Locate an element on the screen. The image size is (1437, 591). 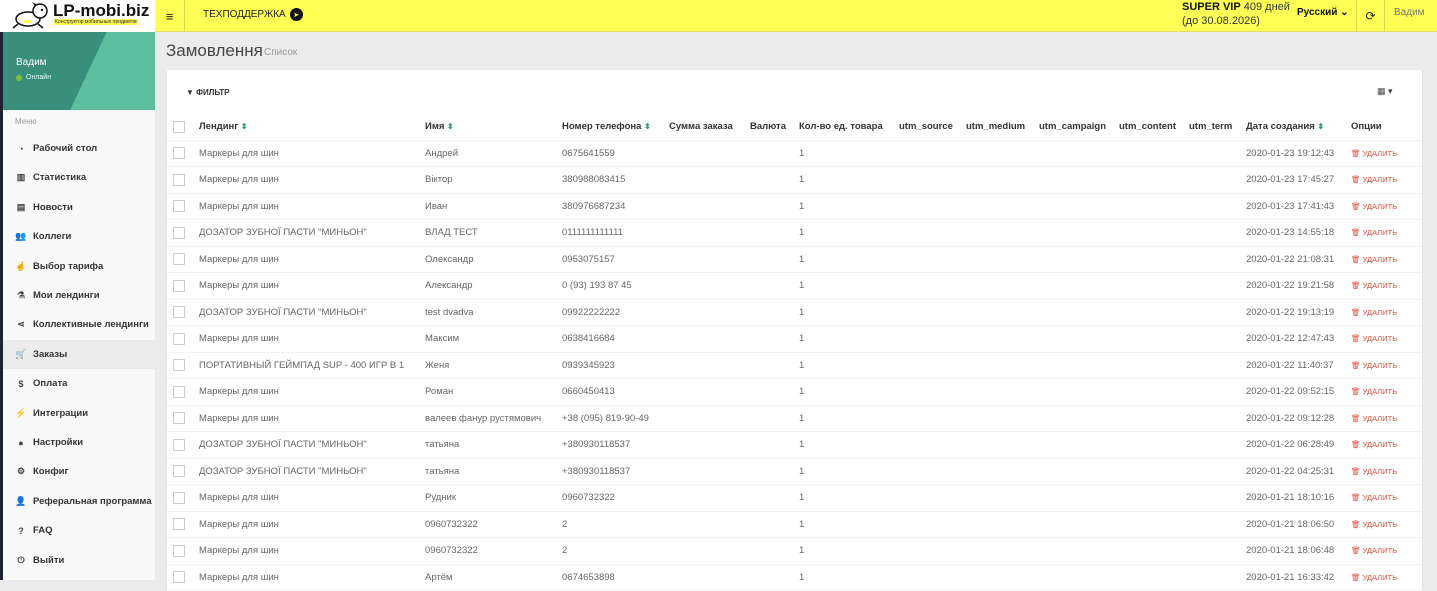
sidebar-item: ▥ Статистика is located at coordinates (79, 177).